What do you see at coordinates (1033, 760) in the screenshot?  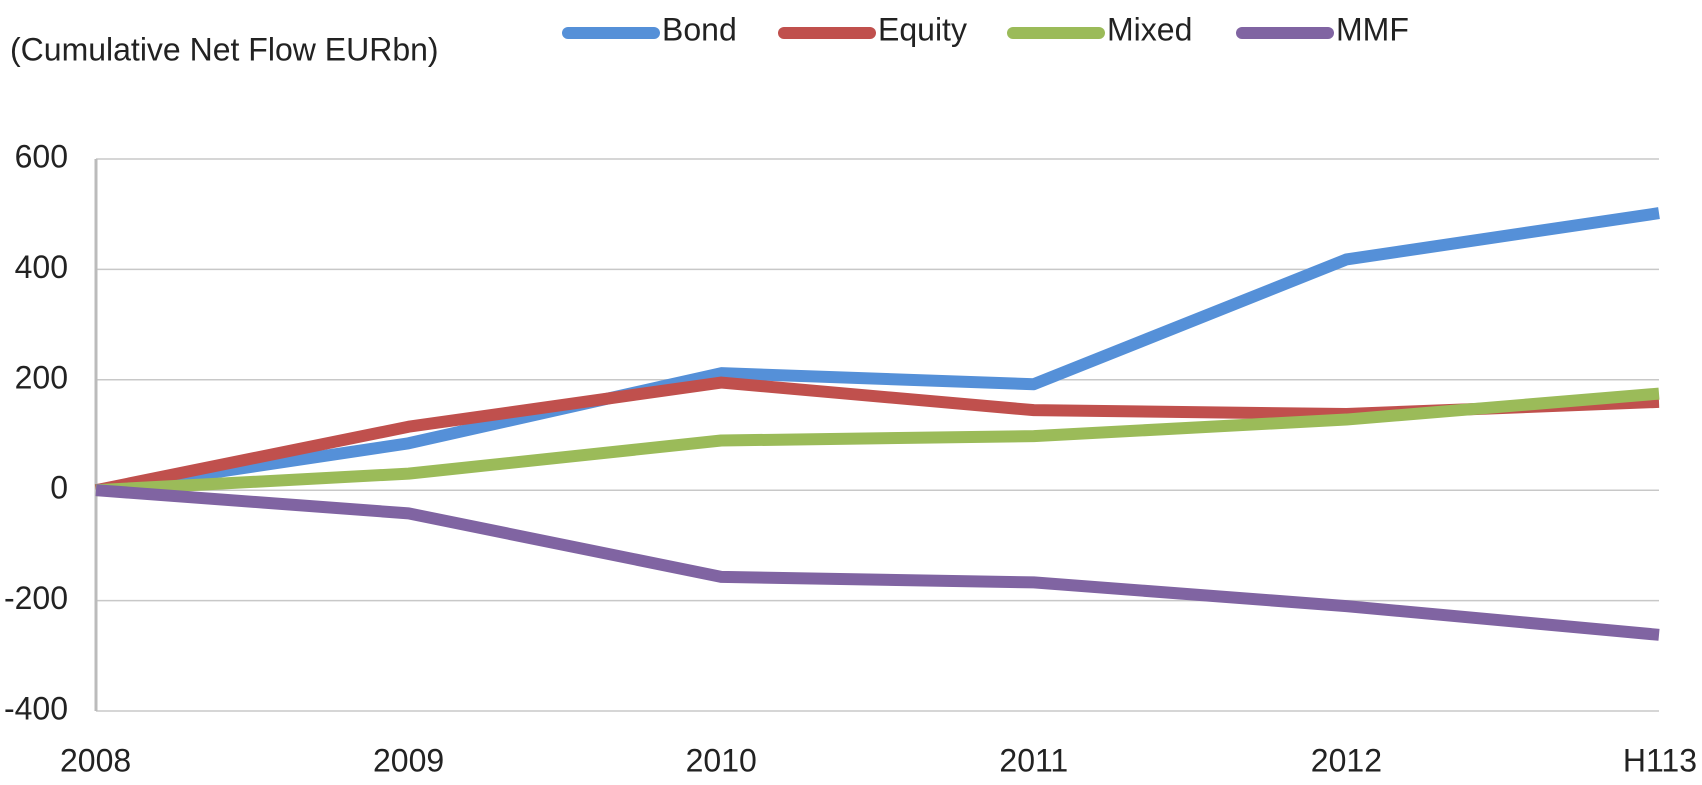 I see `x-tick-label: 2011` at bounding box center [1033, 760].